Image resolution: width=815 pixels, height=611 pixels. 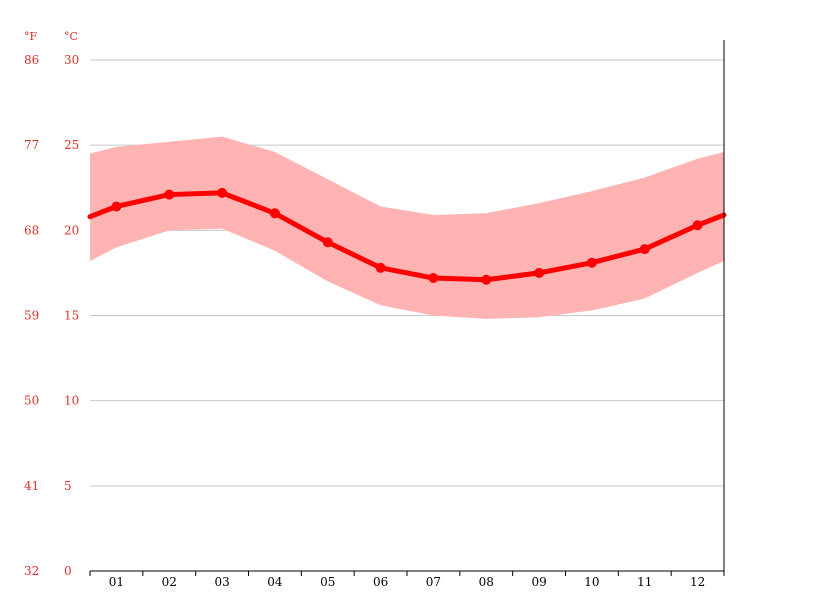 What do you see at coordinates (31, 486) in the screenshot?
I see `y-tick-fahrenheit: 41` at bounding box center [31, 486].